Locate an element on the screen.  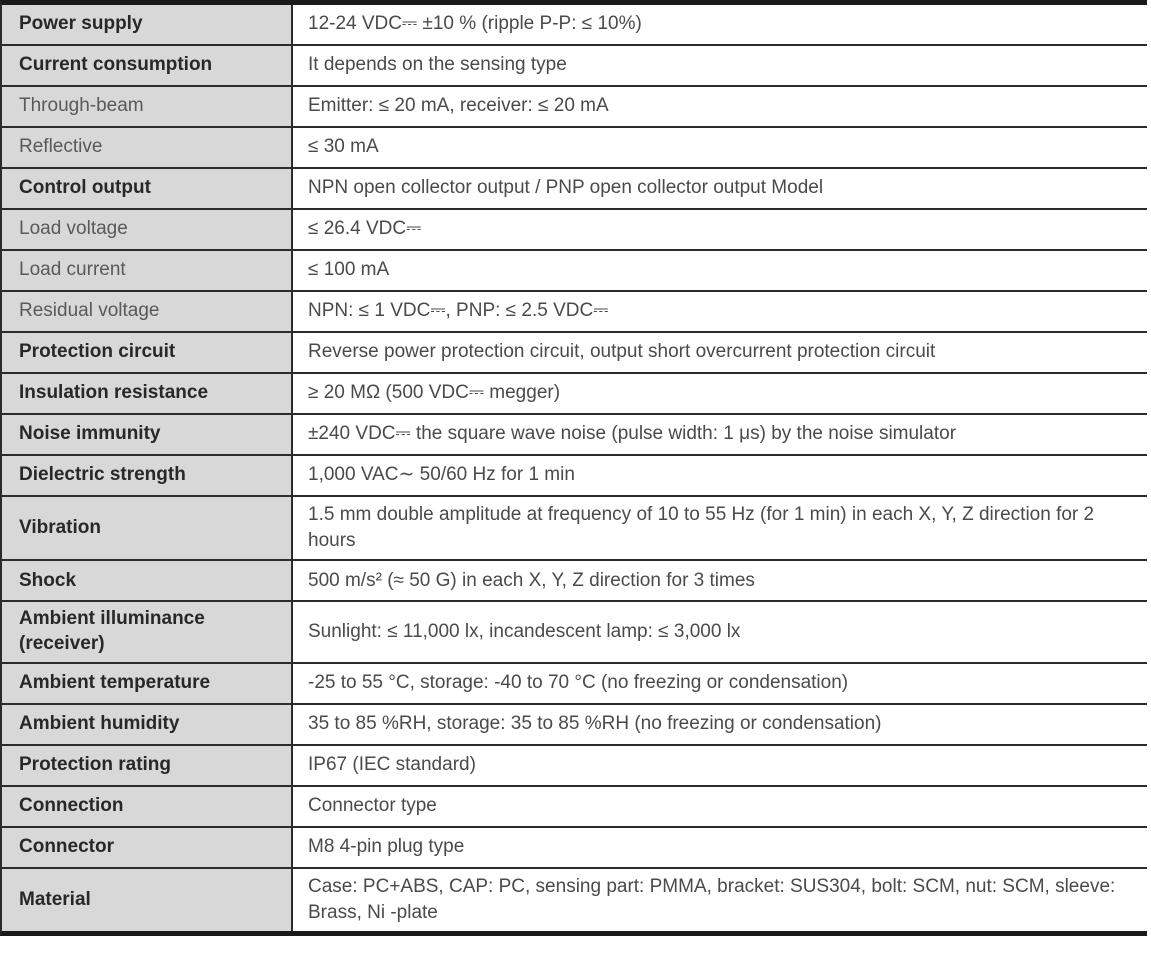
spec-label-cell: Protection circuit is located at coordinates (147, 352).